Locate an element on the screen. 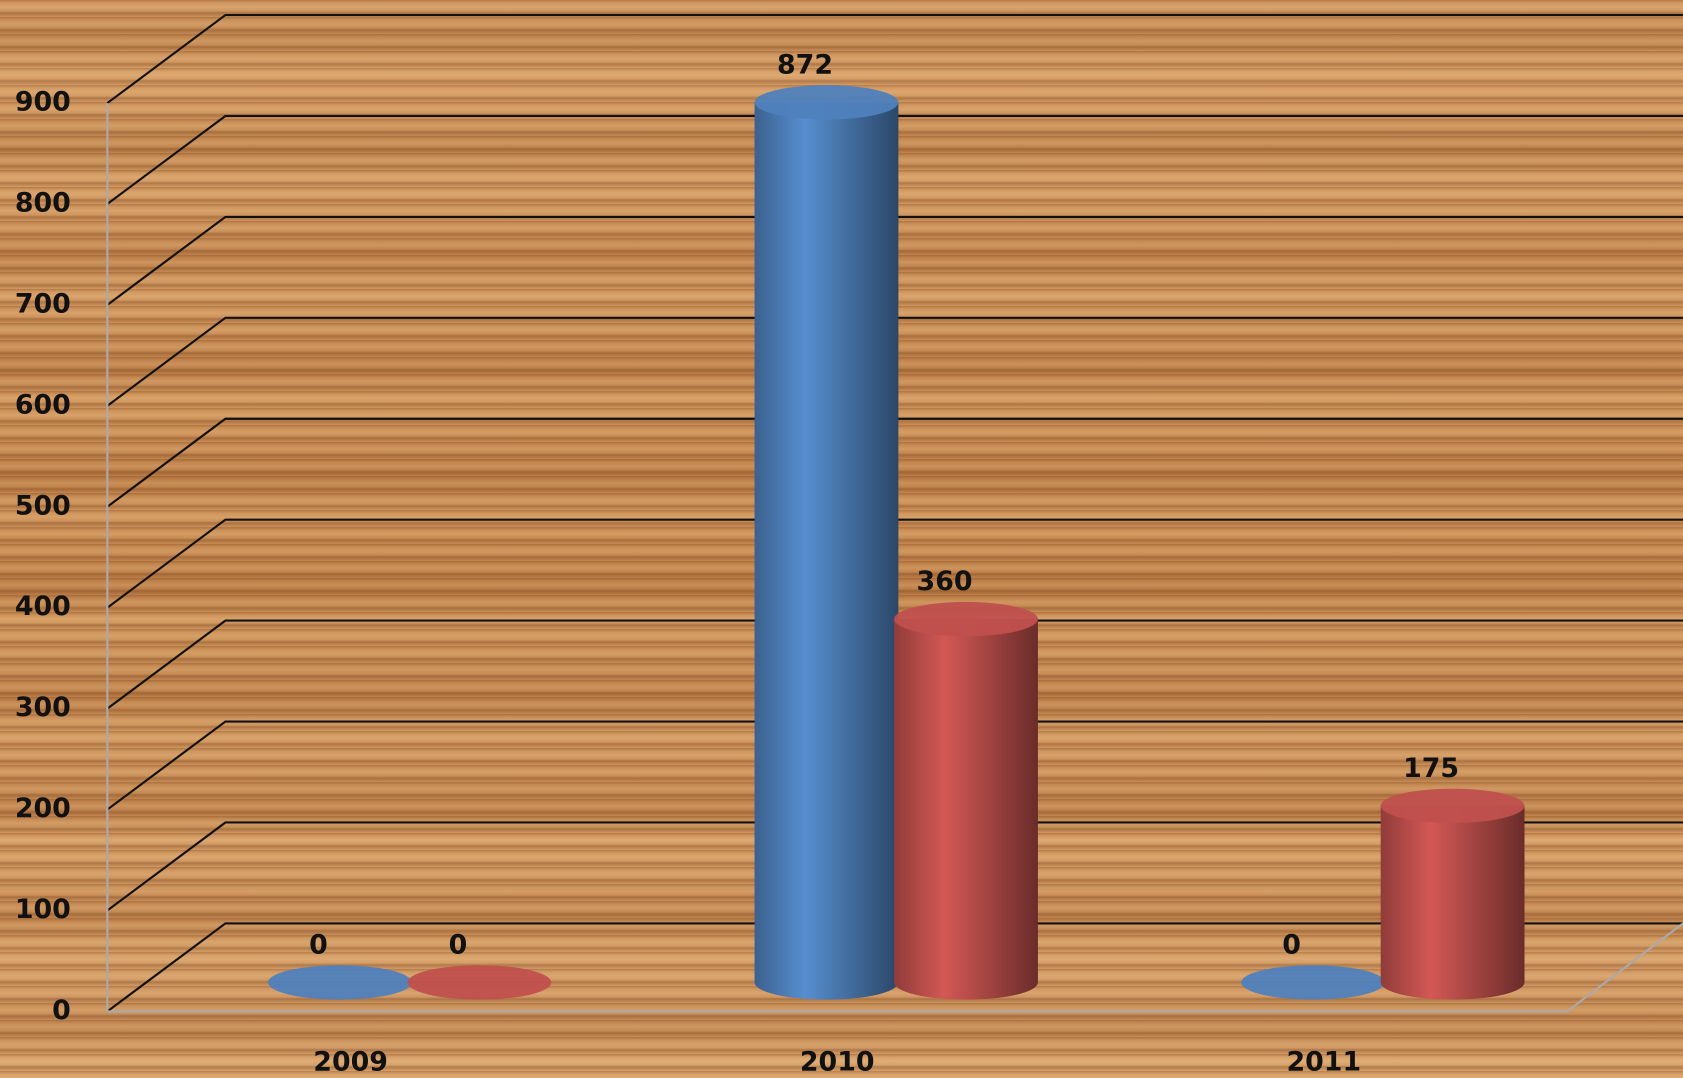  y-tick-label: 200 is located at coordinates (43, 808).